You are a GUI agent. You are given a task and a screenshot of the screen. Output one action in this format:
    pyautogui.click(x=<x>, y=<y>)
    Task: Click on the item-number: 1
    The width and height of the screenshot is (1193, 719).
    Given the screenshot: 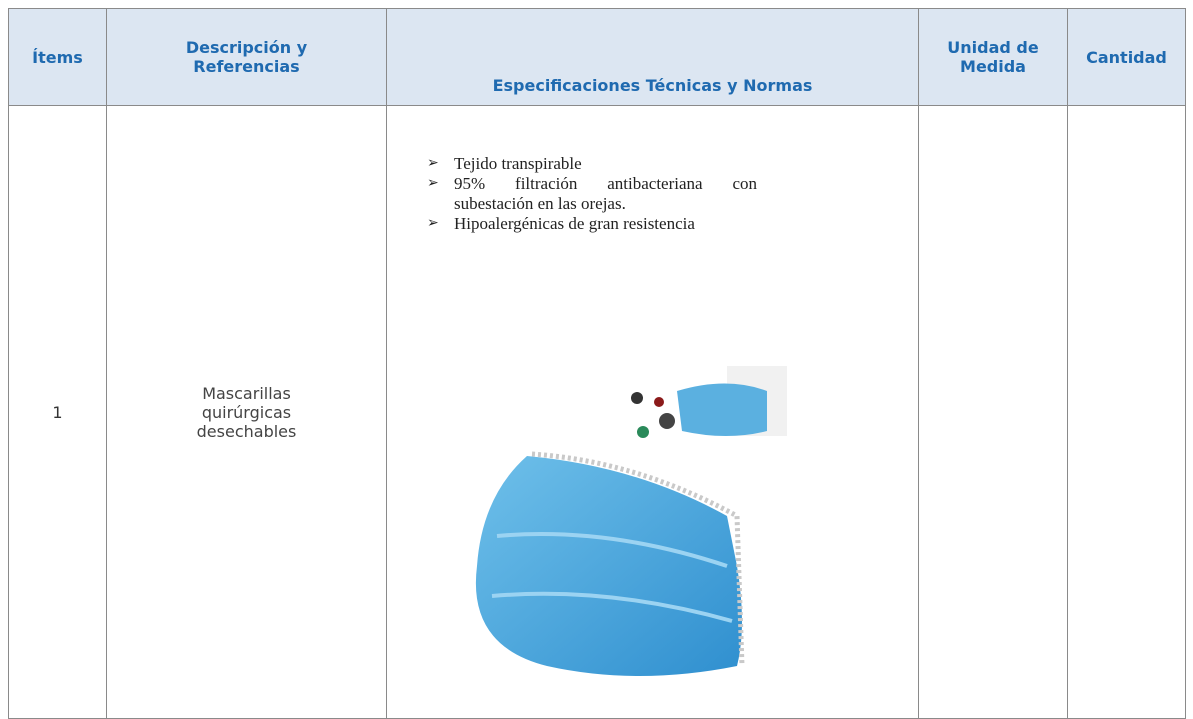 What is the action you would take?
    pyautogui.click(x=57, y=412)
    